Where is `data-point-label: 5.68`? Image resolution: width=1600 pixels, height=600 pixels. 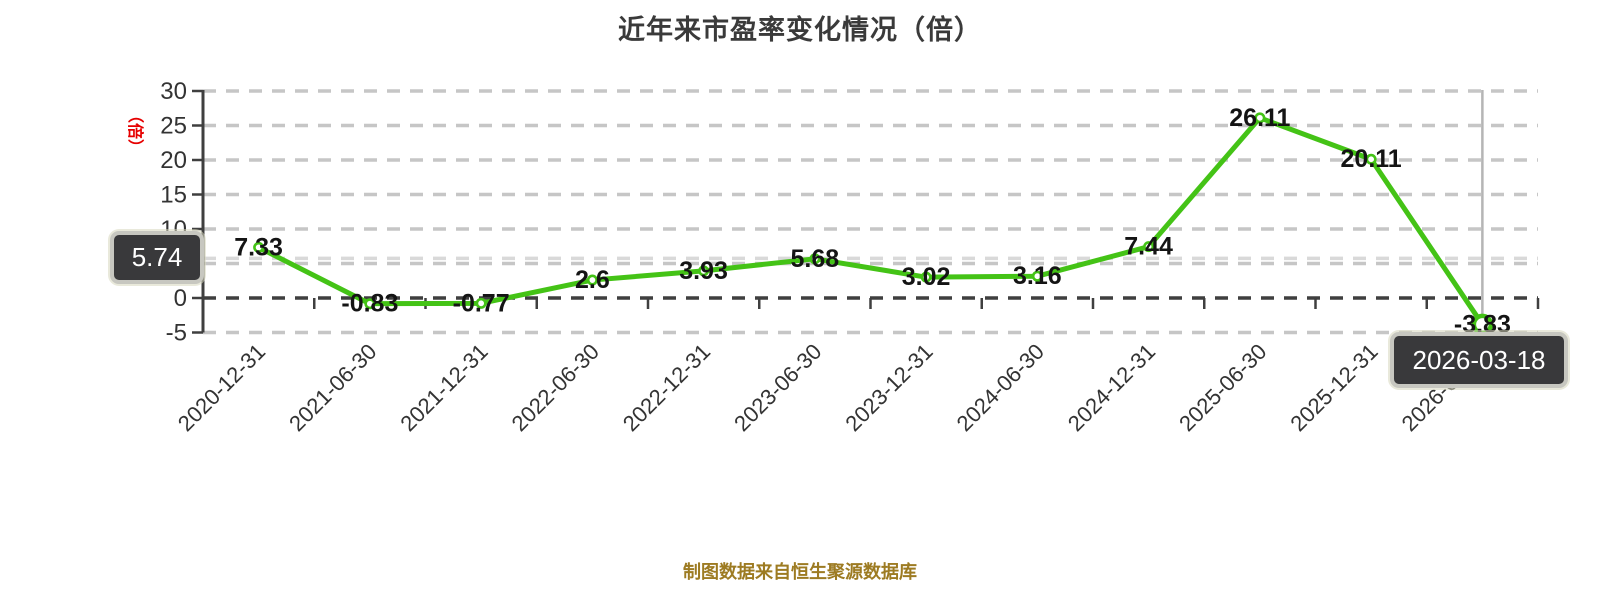 data-point-label: 5.68 is located at coordinates (815, 259).